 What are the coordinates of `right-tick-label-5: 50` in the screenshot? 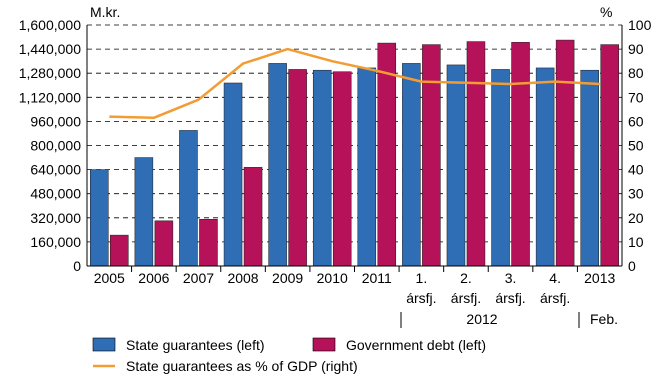 It's located at (636, 146).